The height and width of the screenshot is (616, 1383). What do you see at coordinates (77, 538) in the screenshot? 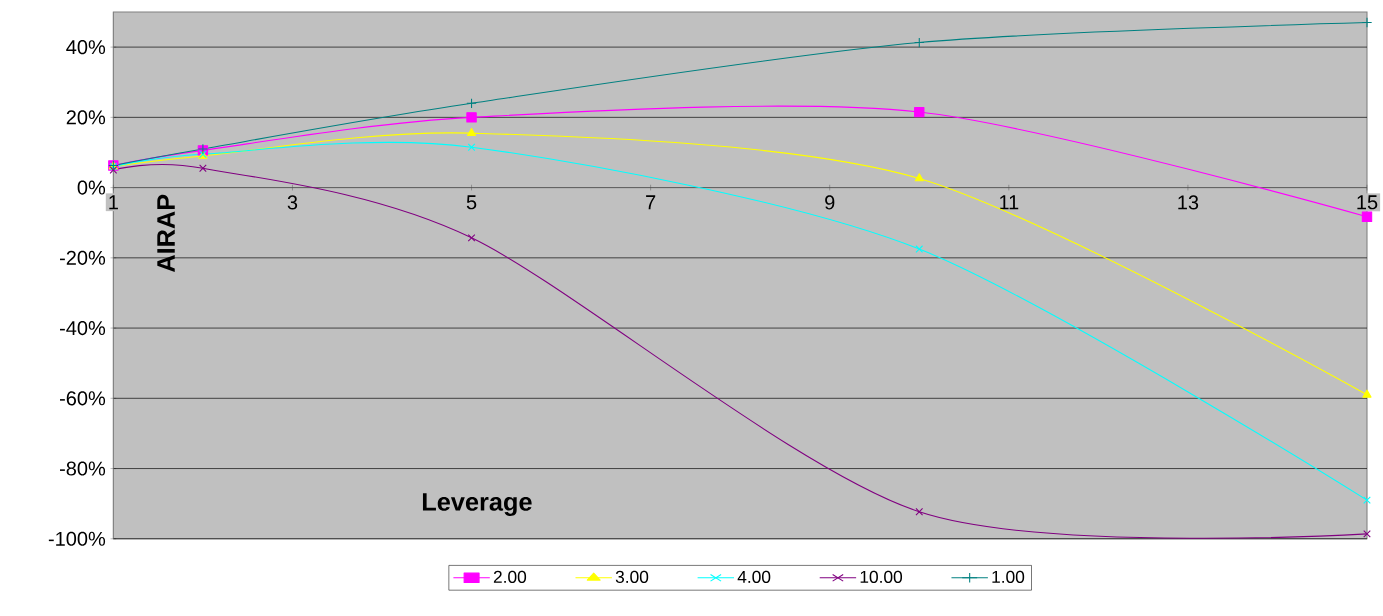
I see `y-tick-label: -100%` at bounding box center [77, 538].